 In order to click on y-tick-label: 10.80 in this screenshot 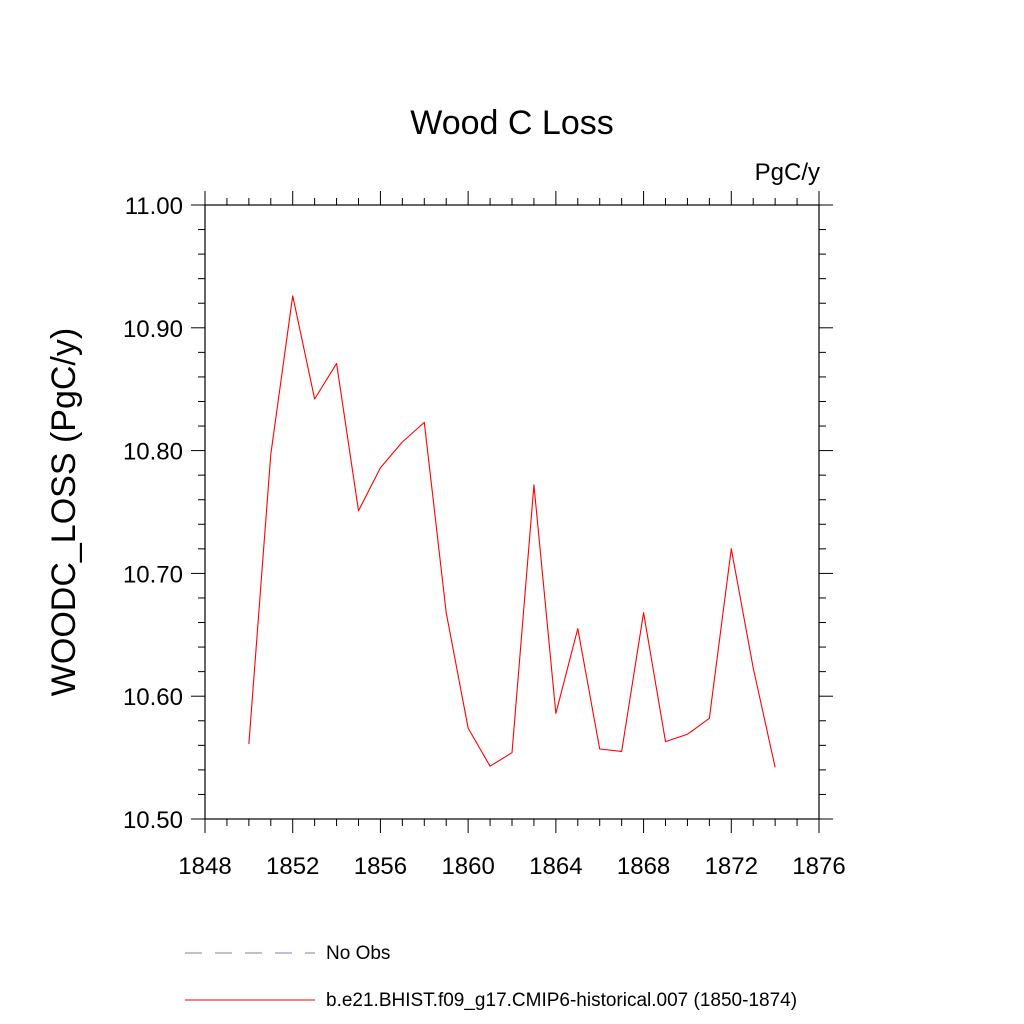, I will do `click(153, 452)`.